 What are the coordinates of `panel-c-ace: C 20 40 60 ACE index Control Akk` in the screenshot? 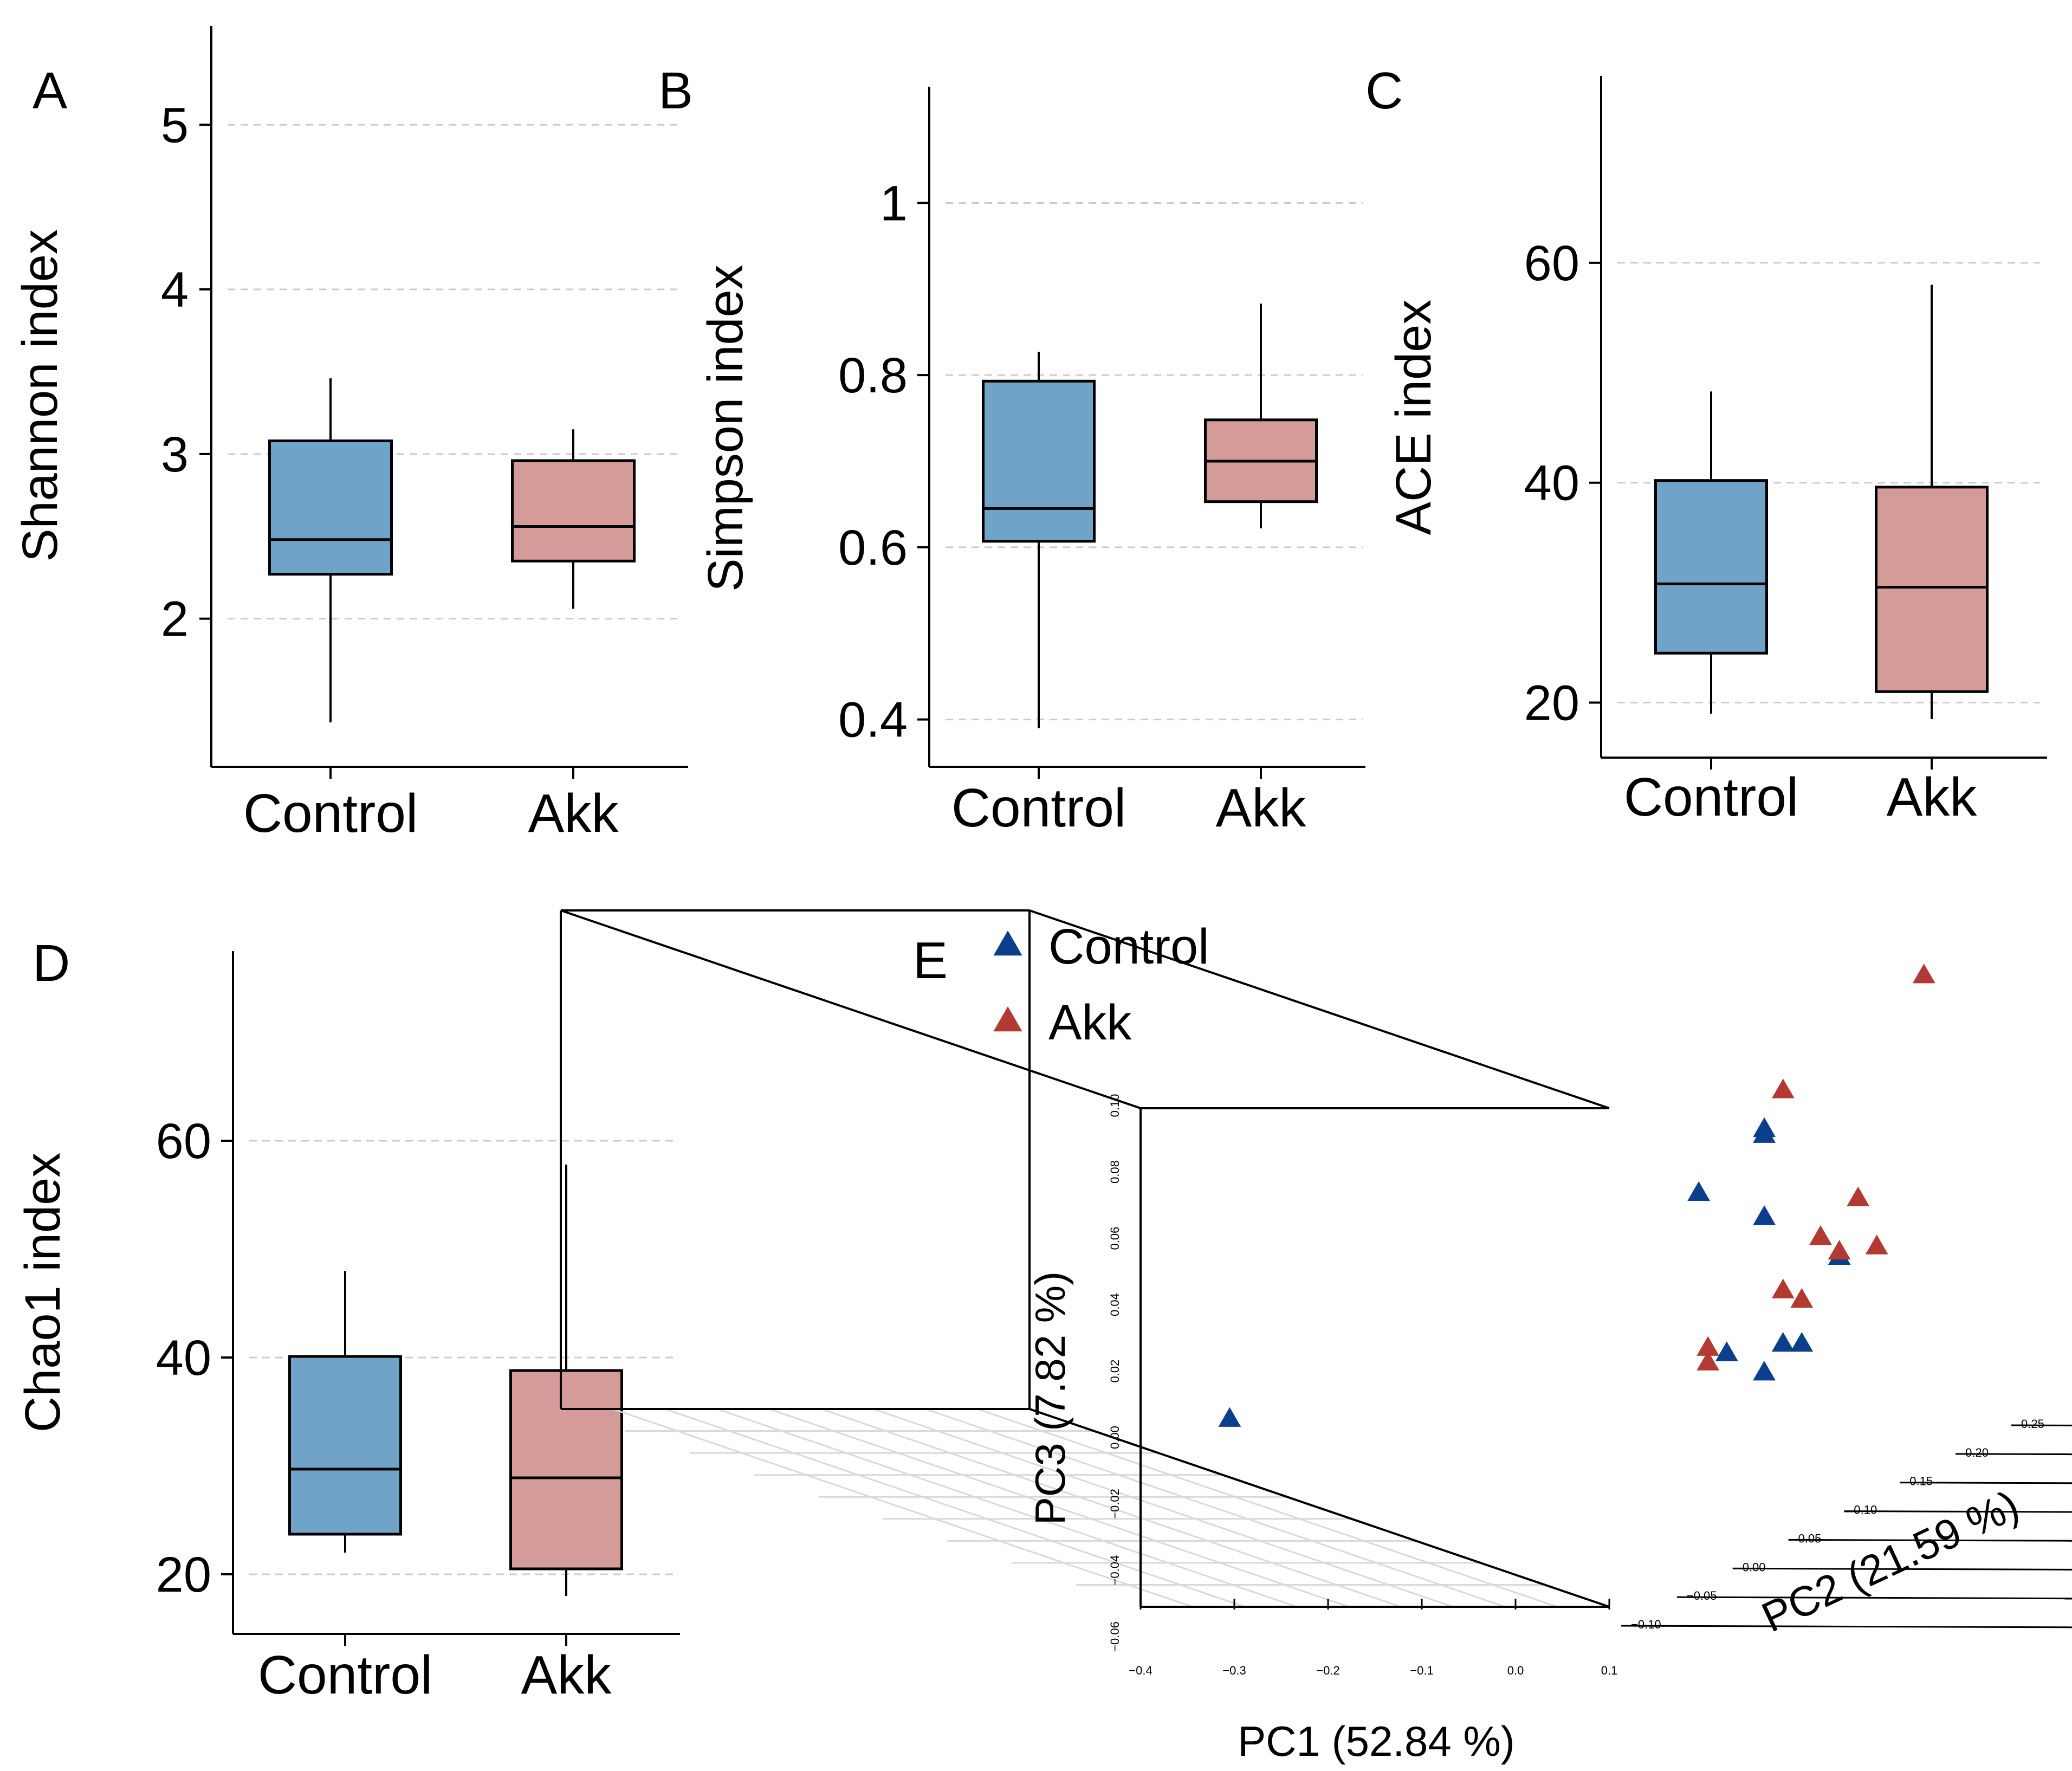 It's located at (1706, 445).